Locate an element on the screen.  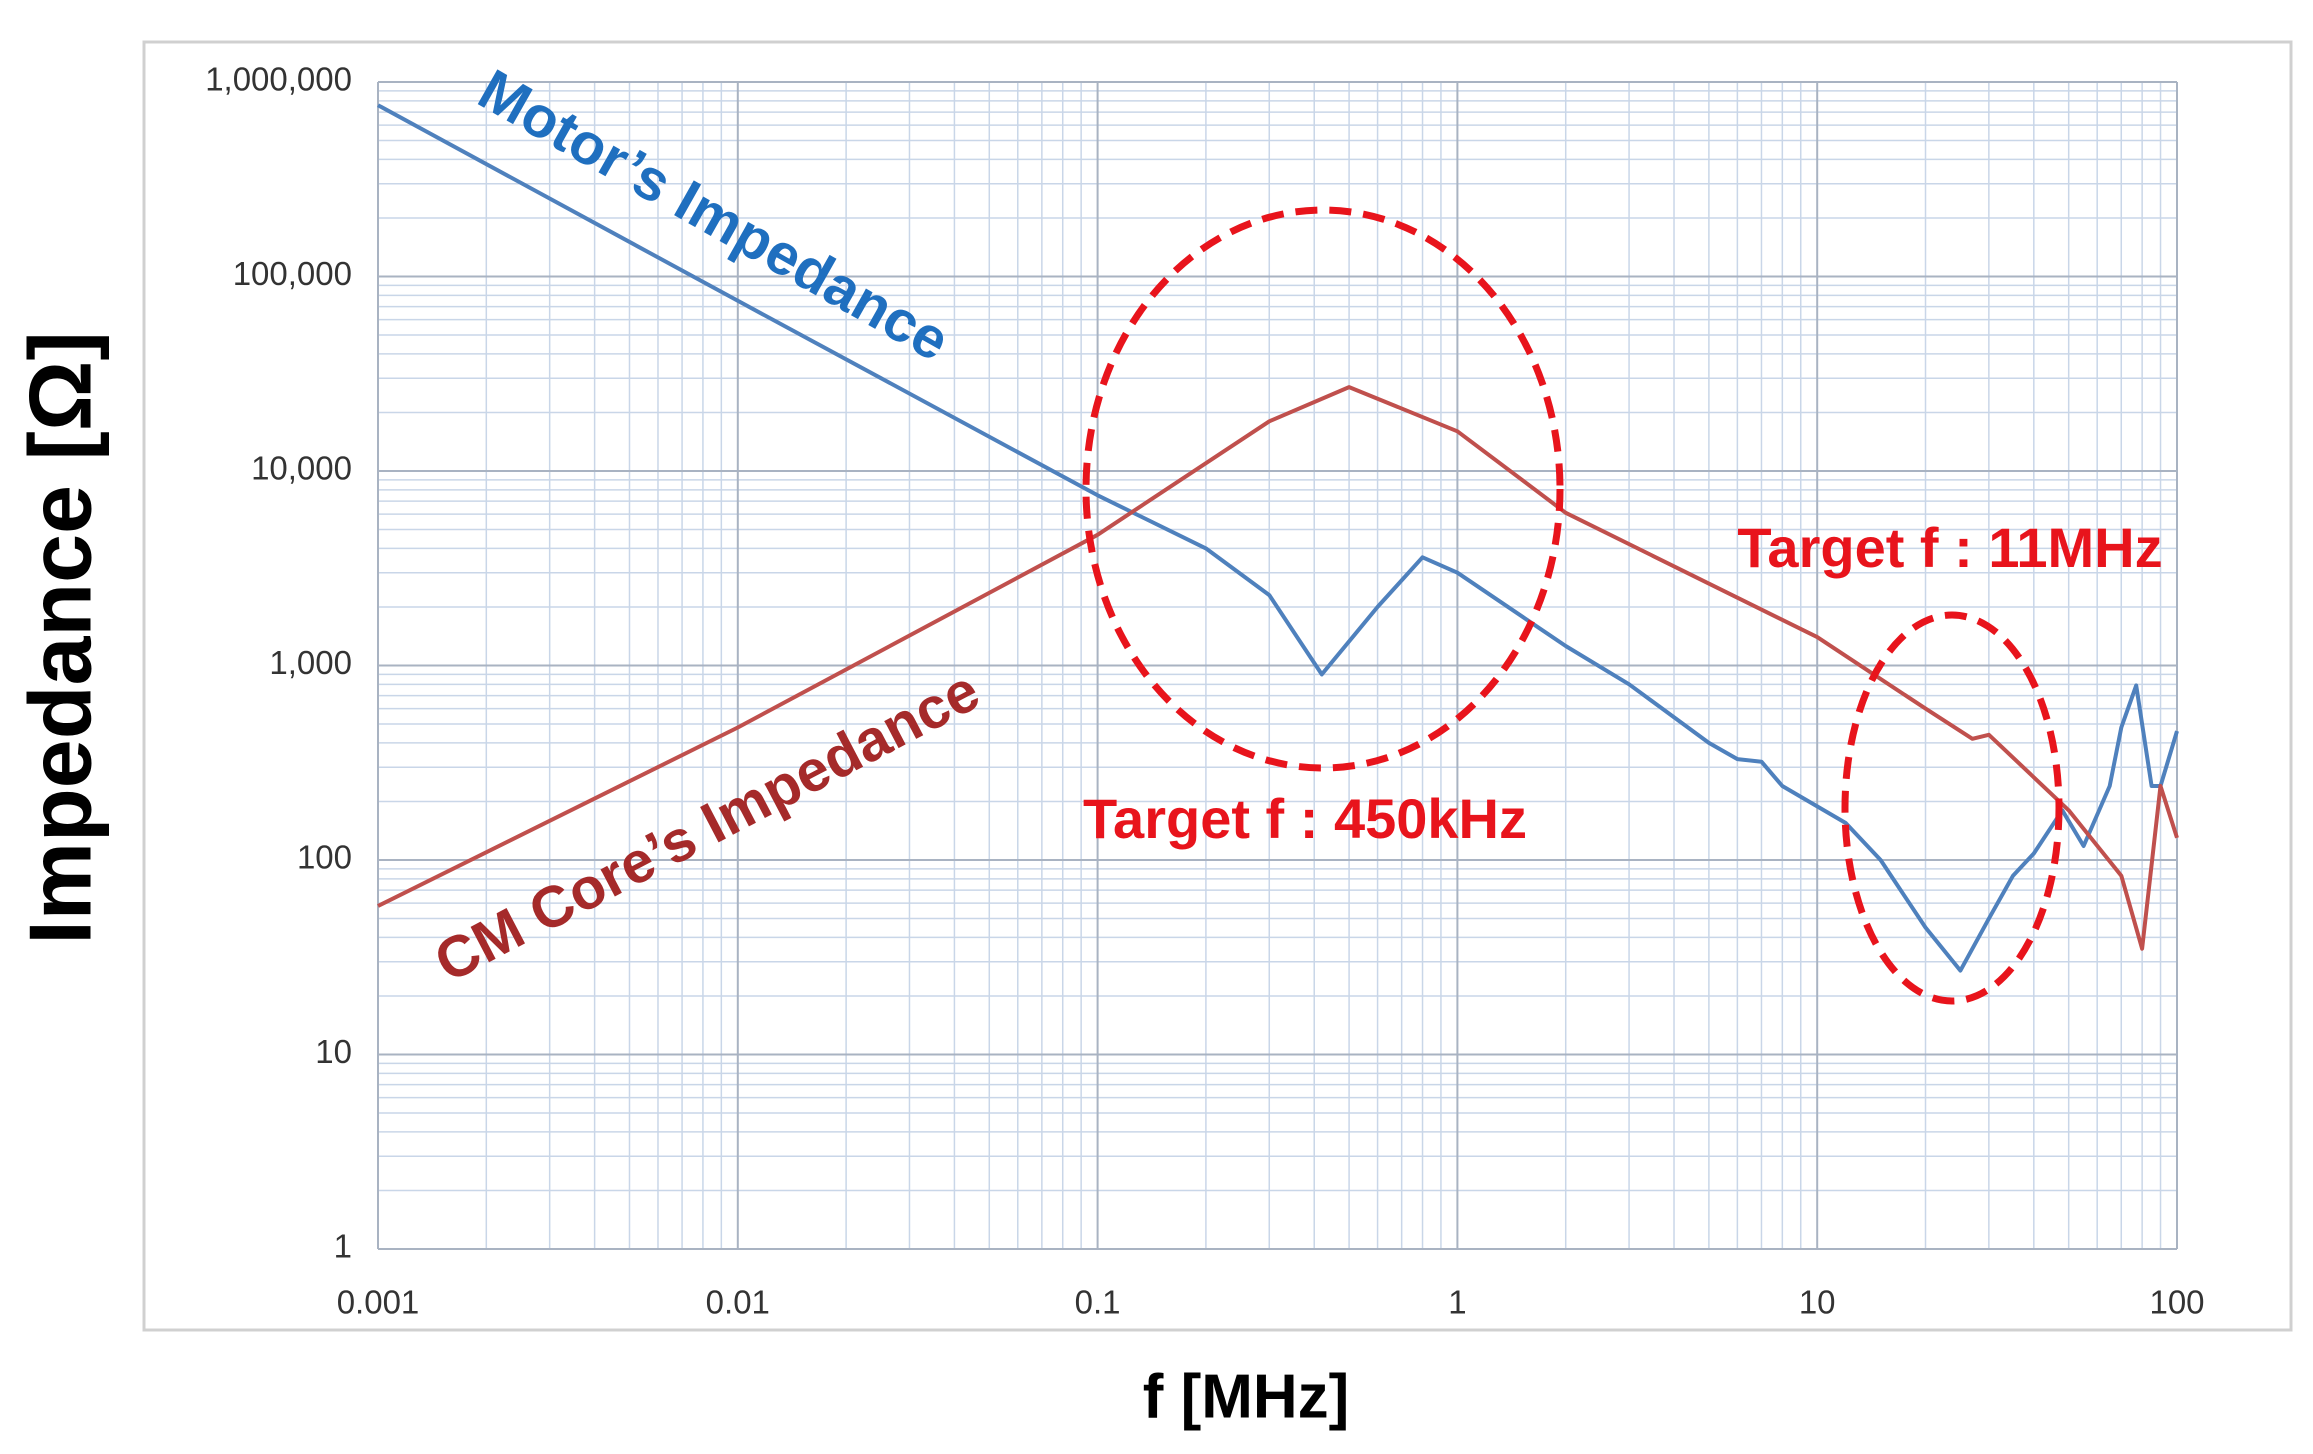
x-tick-label: 0.001 is located at coordinates (378, 1302).